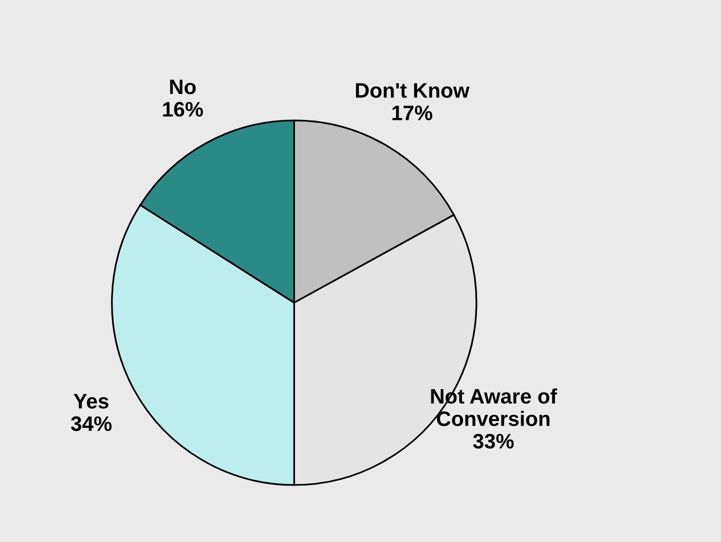 The image size is (721, 542). What do you see at coordinates (183, 87) in the screenshot?
I see `slice-label: No` at bounding box center [183, 87].